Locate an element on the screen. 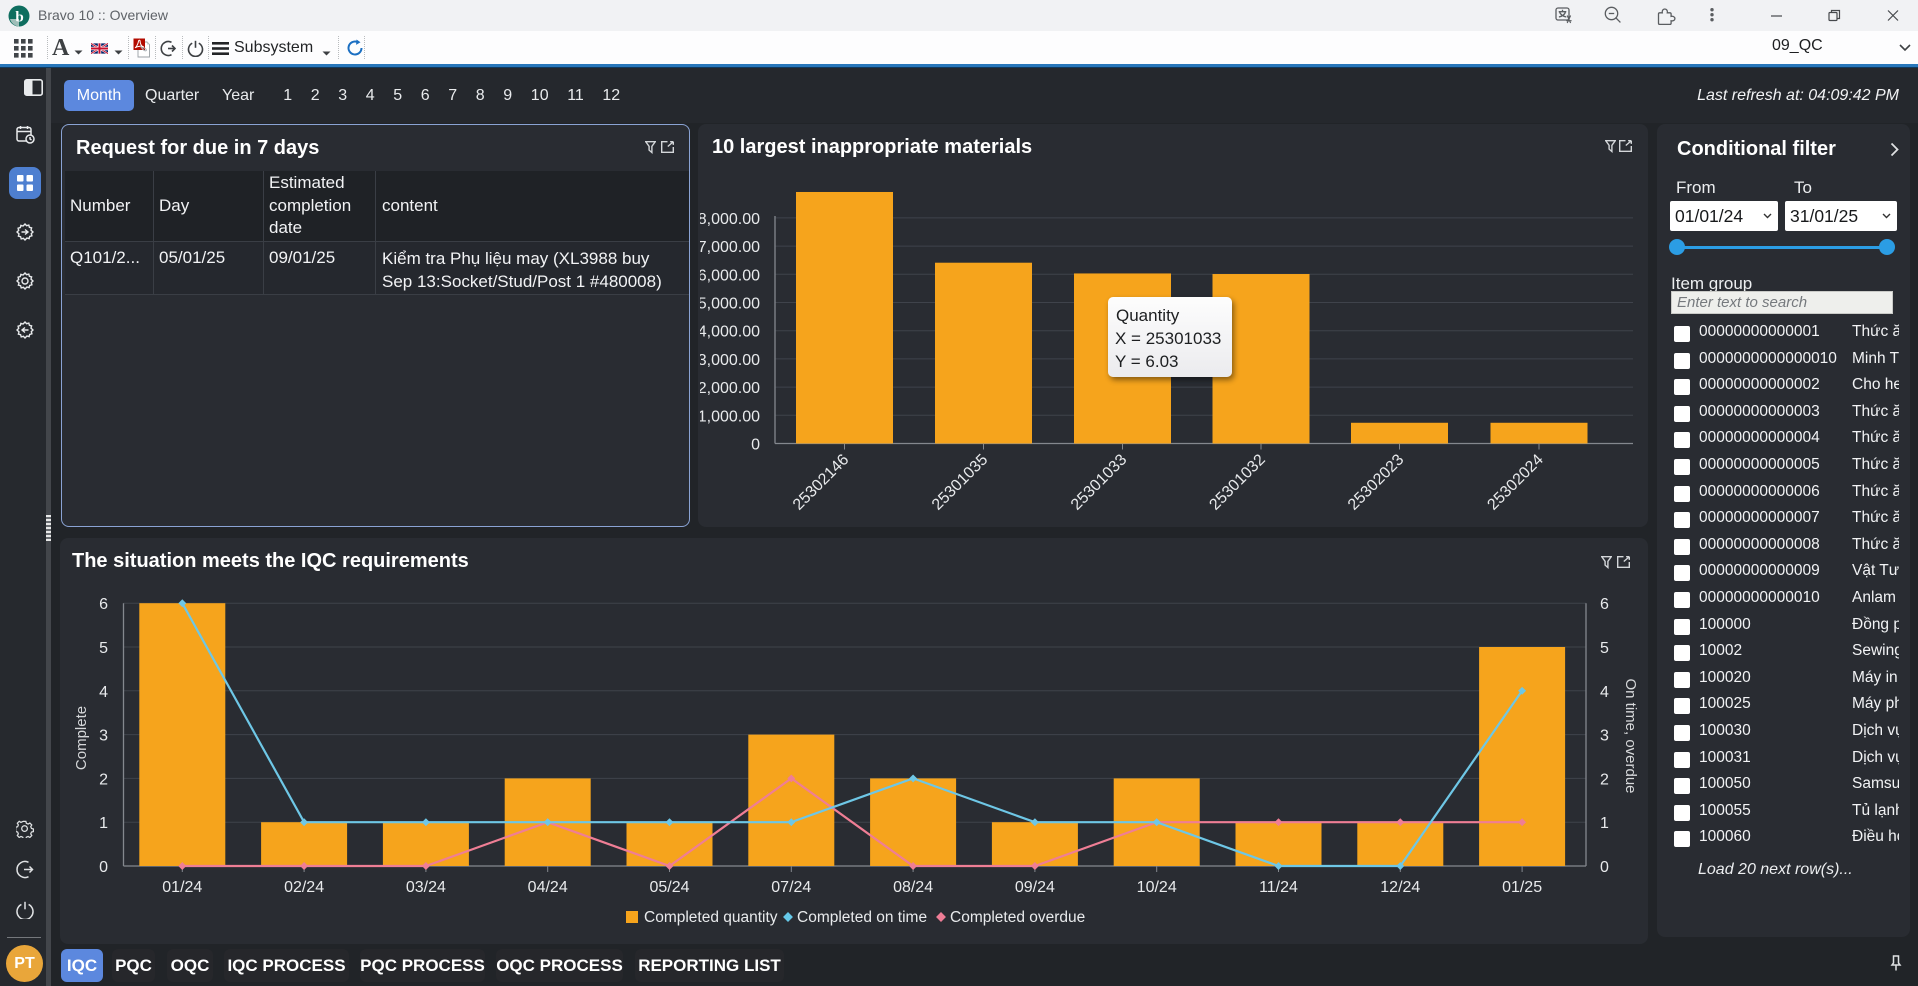 Image resolution: width=1918 pixels, height=986 pixels. svg-text: 3,000.00 is located at coordinates (730, 360).